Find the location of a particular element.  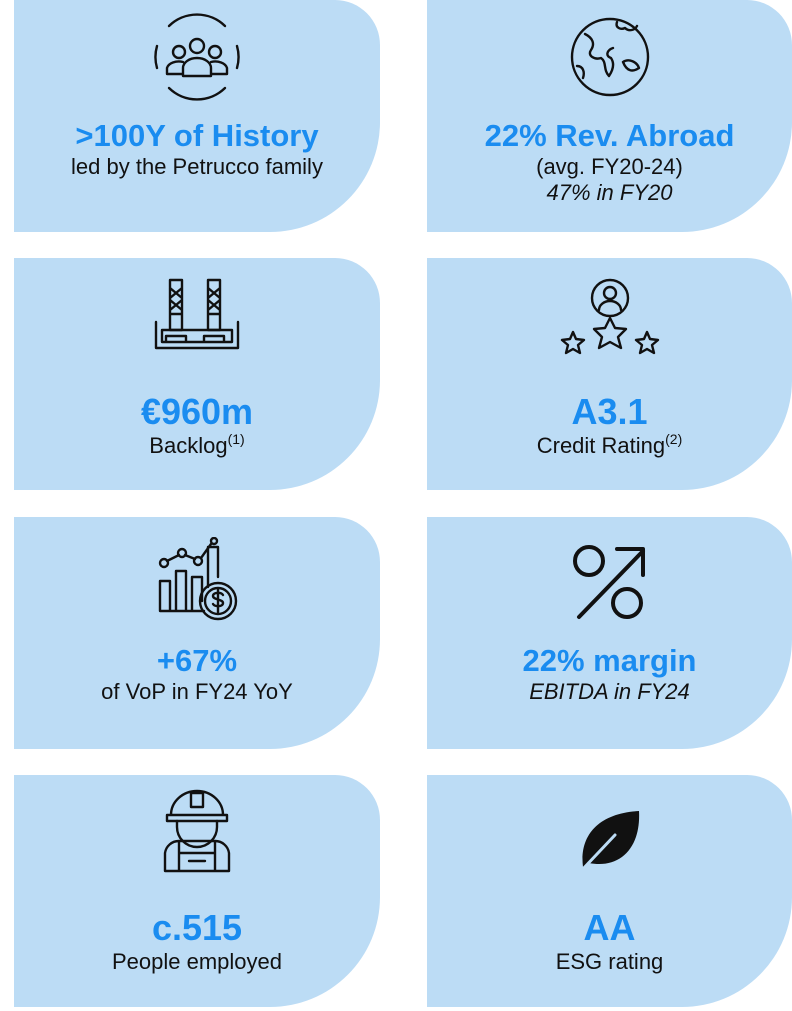

card-title: AA is located at coordinates (609, 927).